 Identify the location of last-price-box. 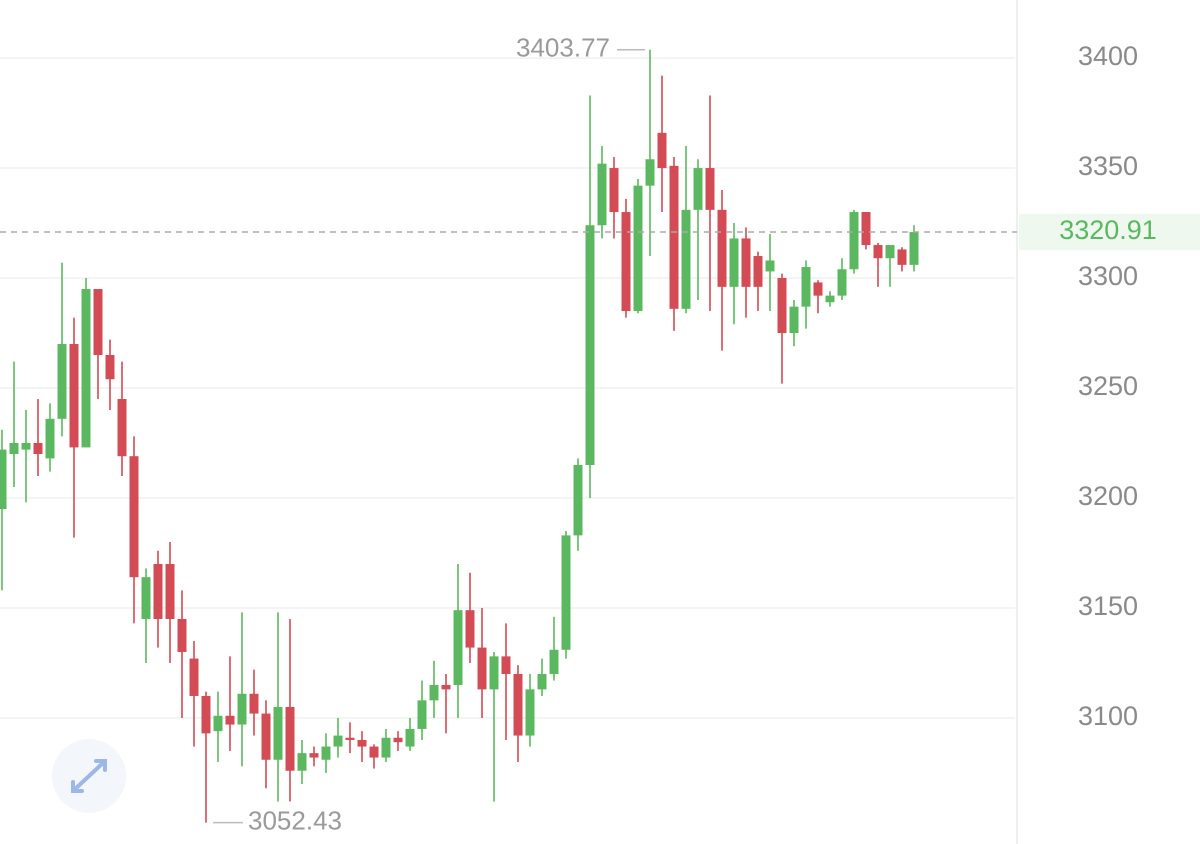
(1109, 232).